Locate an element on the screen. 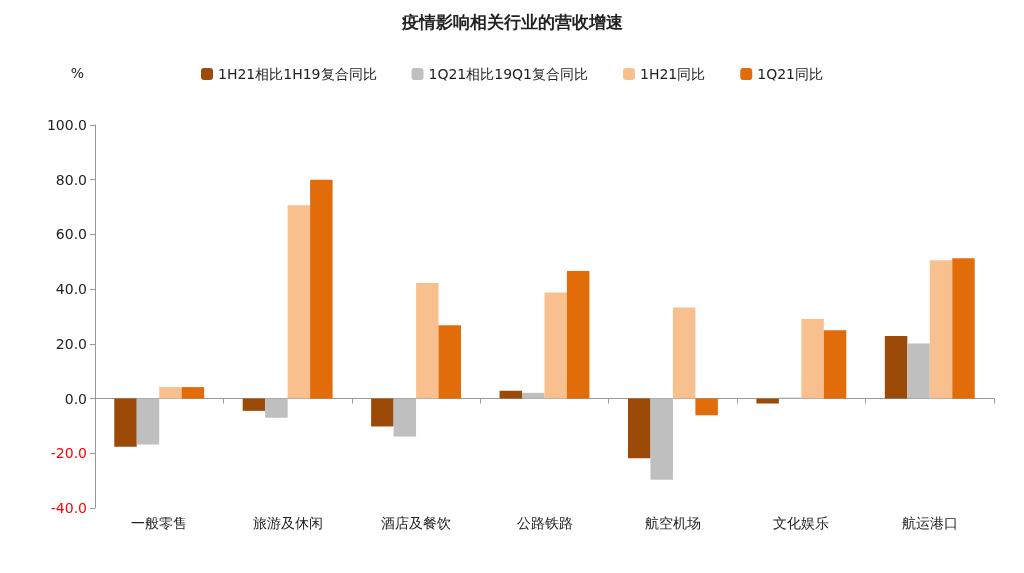 Image resolution: width=1024 pixels, height=573 pixels. y-axis-title: % is located at coordinates (77, 73).